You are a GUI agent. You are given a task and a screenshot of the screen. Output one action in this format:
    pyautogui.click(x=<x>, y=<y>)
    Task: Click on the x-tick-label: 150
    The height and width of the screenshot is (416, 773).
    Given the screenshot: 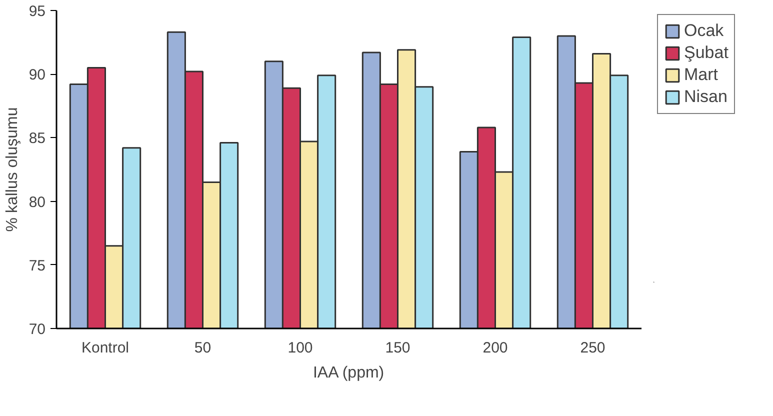 What is the action you would take?
    pyautogui.click(x=397, y=348)
    